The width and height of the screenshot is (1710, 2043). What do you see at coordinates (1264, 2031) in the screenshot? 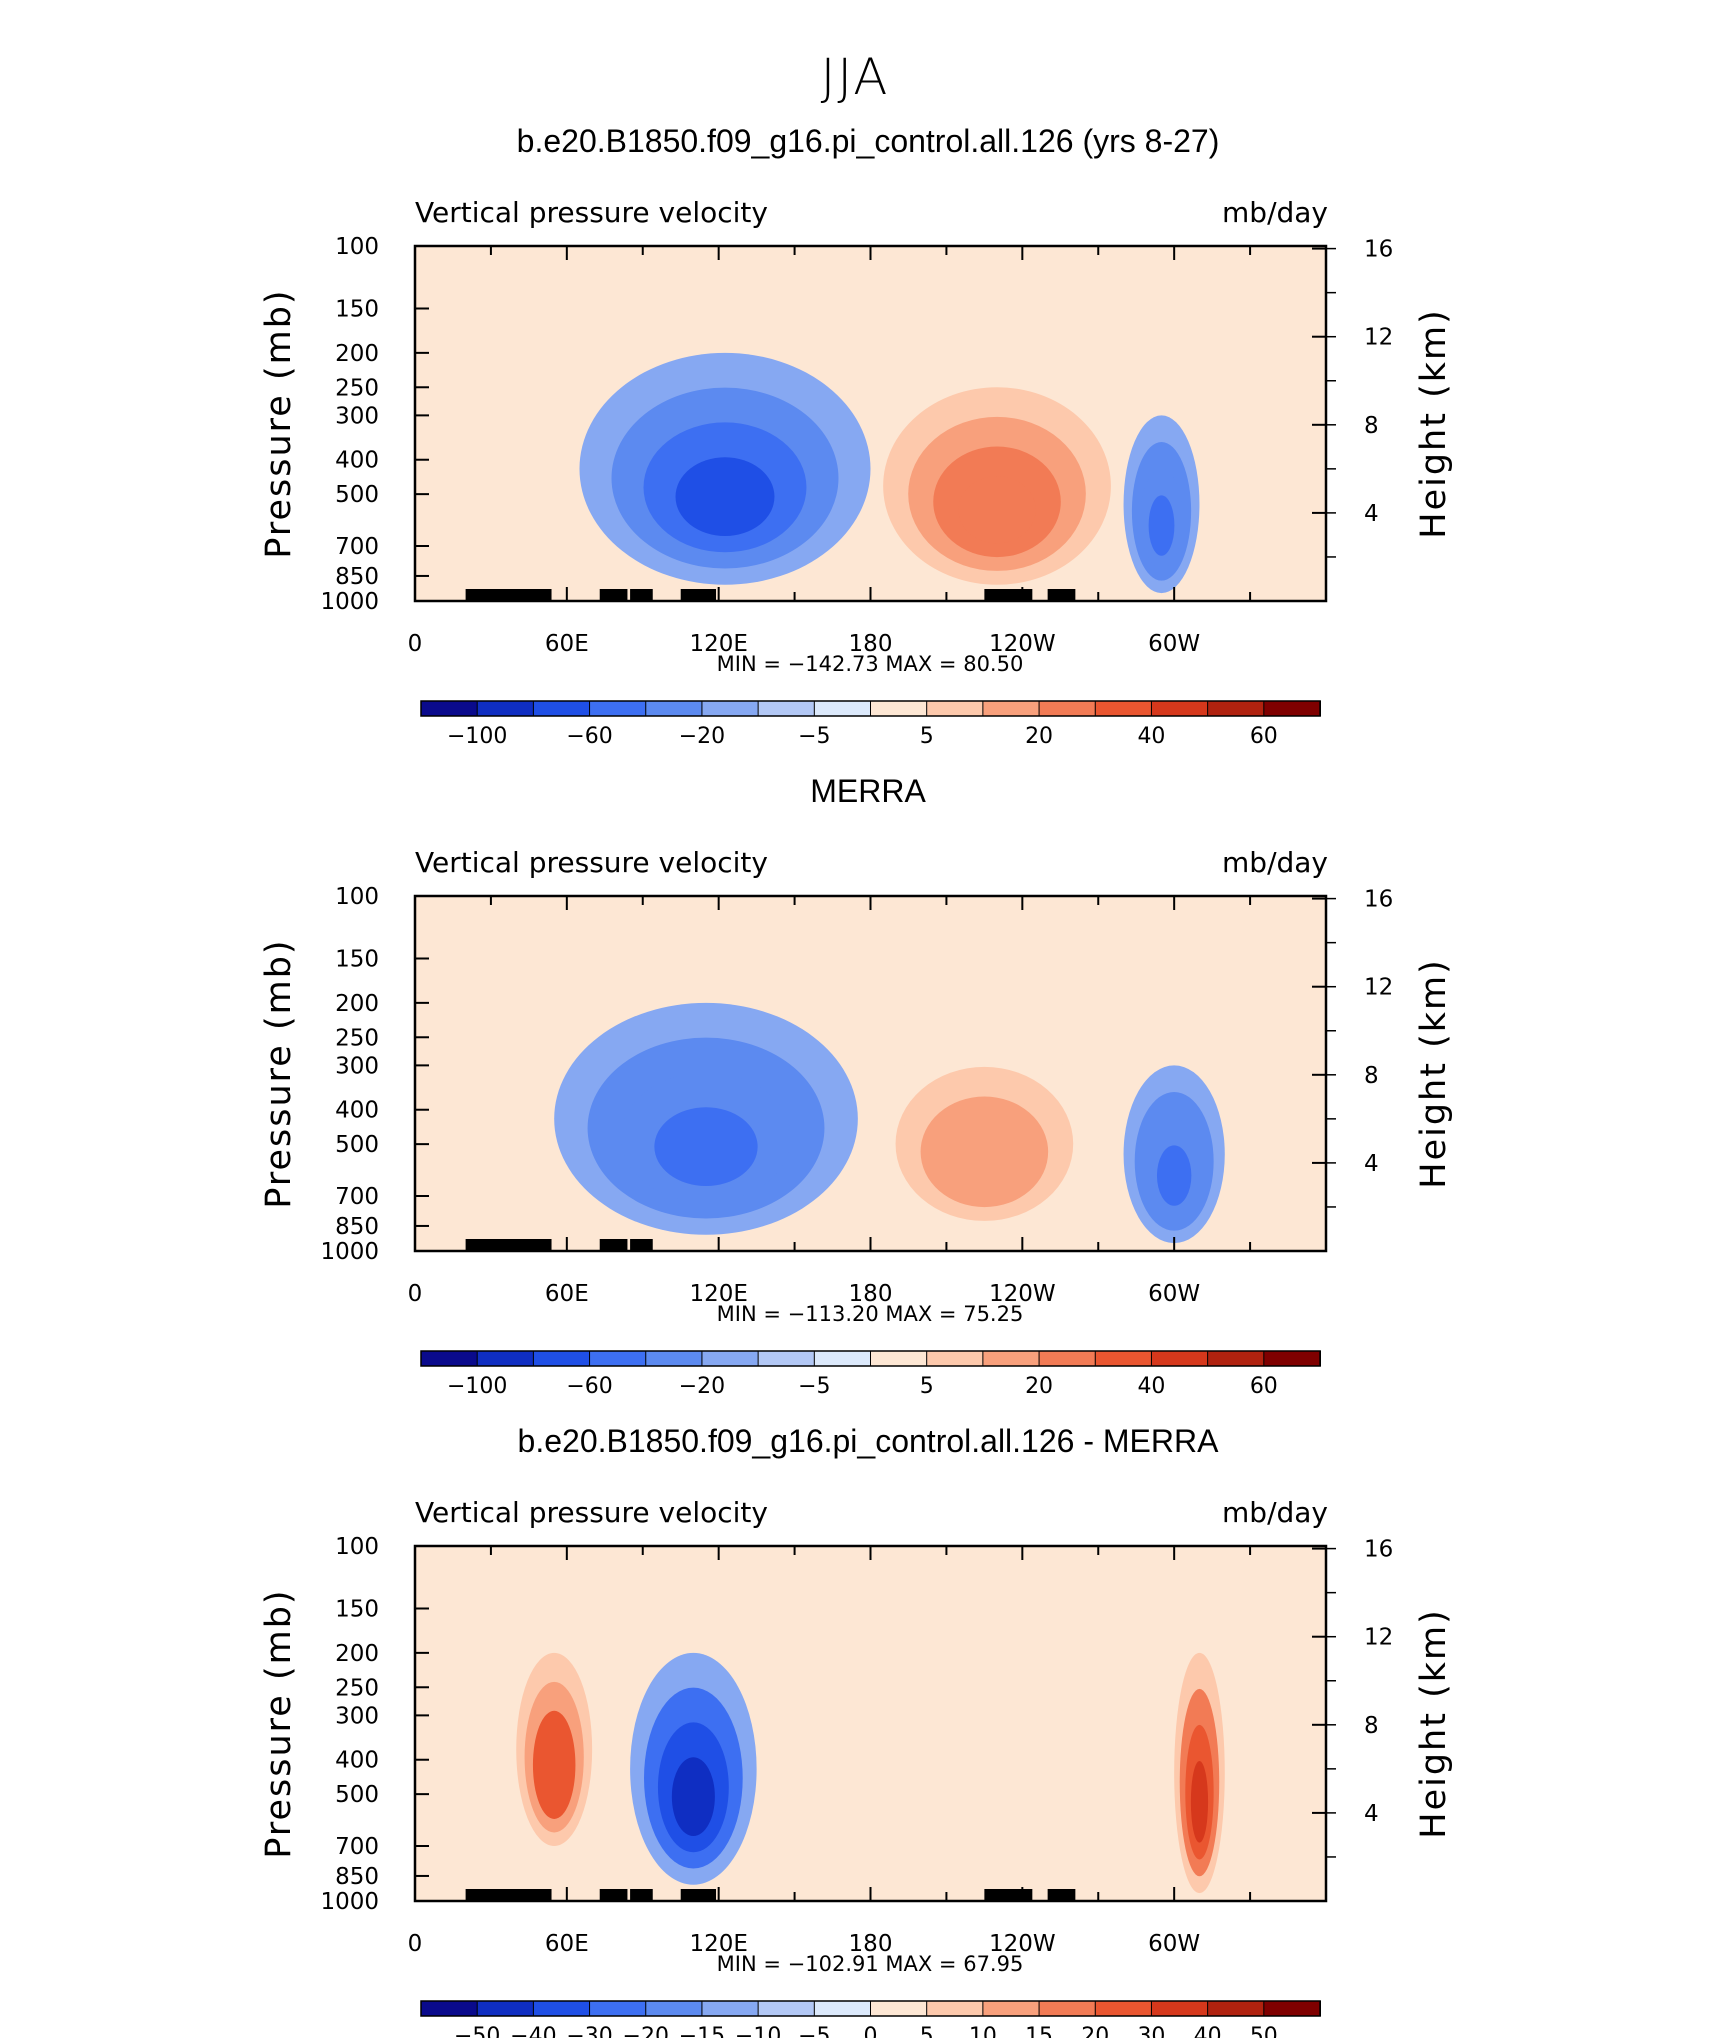
I see `colorbar-label: 50` at bounding box center [1264, 2031].